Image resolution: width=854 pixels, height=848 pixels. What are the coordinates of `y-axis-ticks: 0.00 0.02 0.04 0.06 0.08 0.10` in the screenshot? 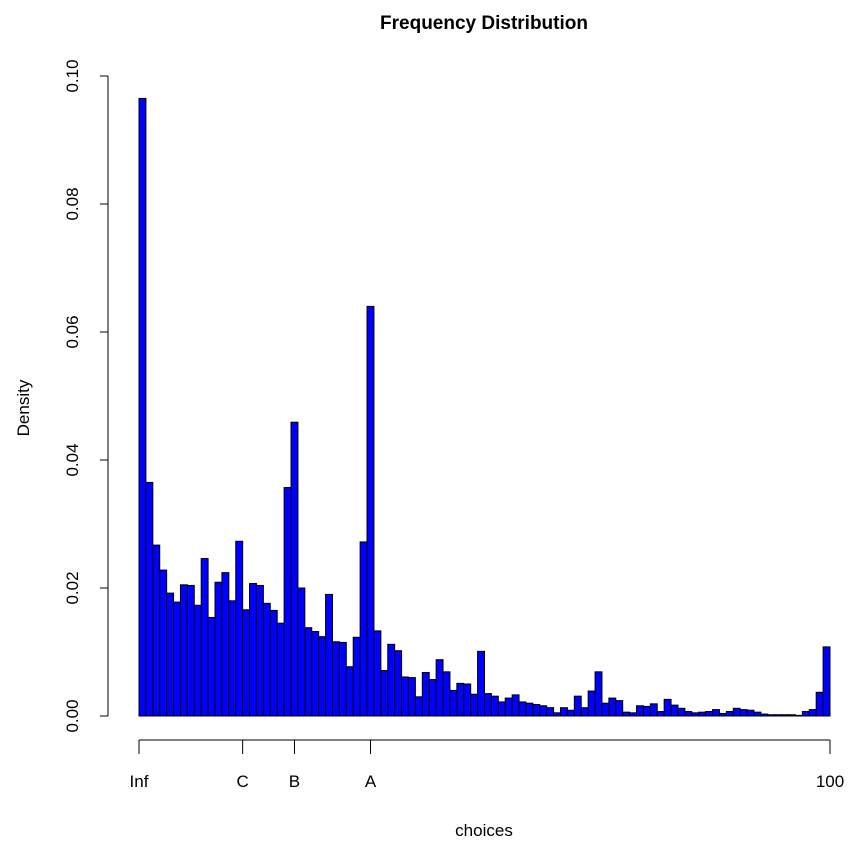 It's located at (85, 396).